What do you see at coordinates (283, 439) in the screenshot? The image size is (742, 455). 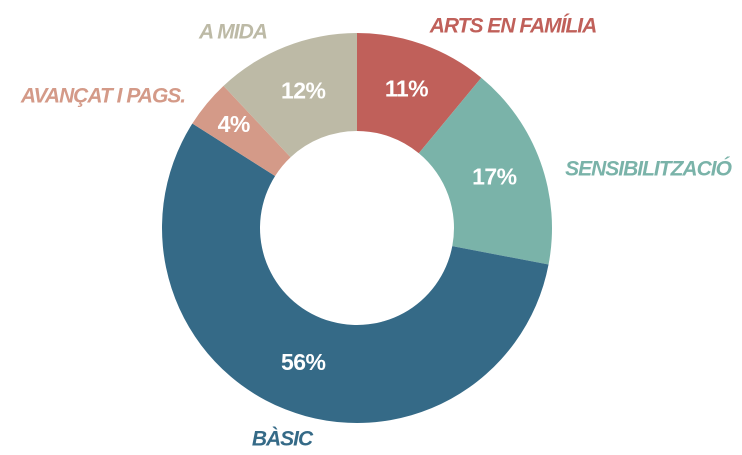 I see `category-label: BÀSIC` at bounding box center [283, 439].